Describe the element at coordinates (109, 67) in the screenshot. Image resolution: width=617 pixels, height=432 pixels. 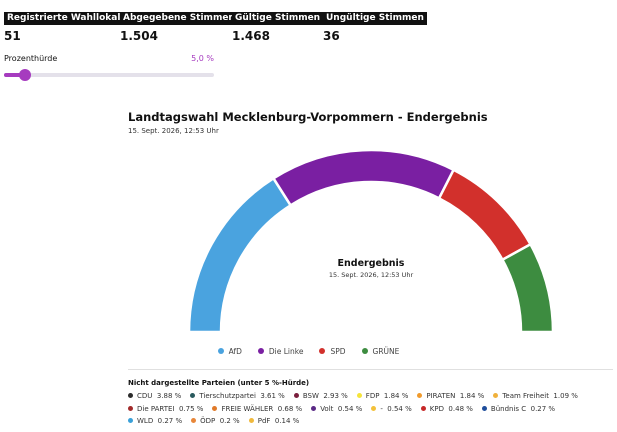
I see `threshold-control: Prozenthürde 5,0 %` at that location.